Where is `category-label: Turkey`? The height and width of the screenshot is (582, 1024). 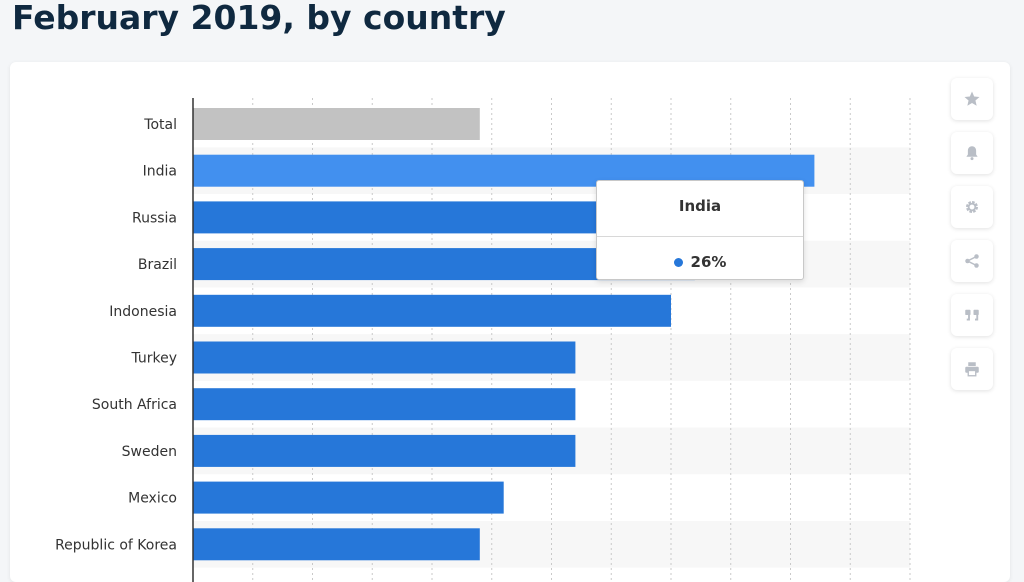 category-label: Turkey is located at coordinates (153, 359).